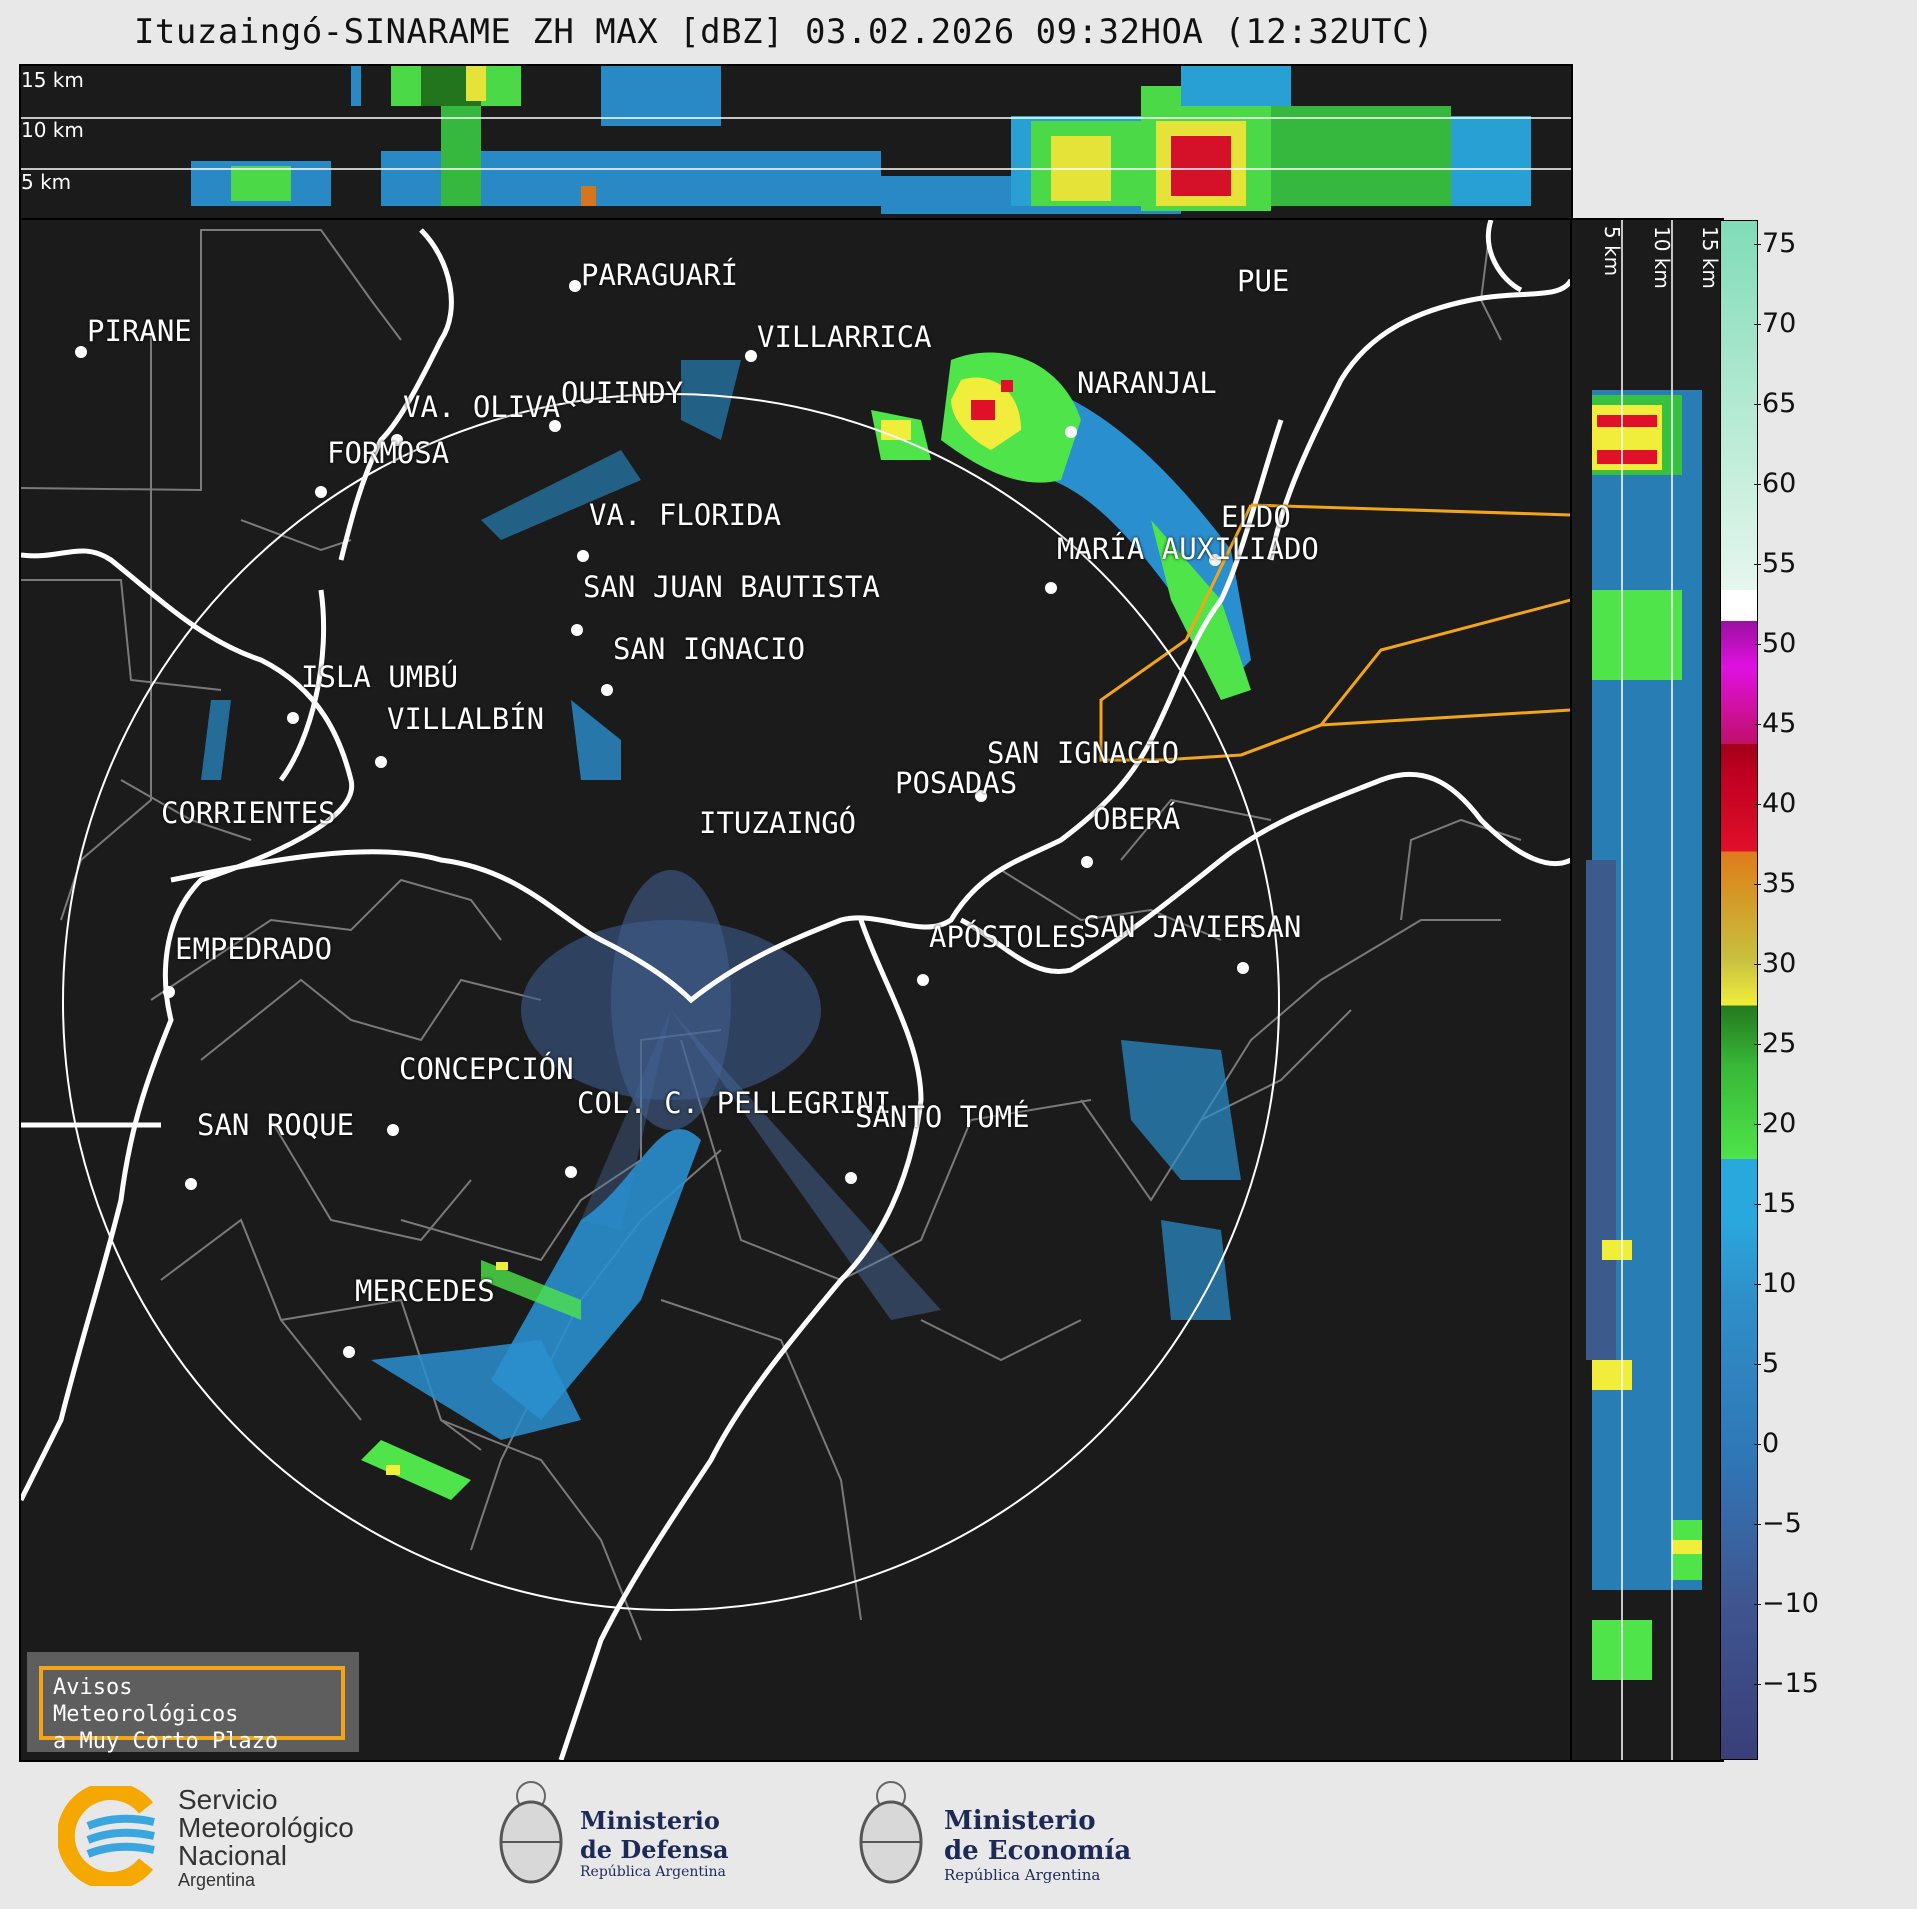  Describe the element at coordinates (482, 407) in the screenshot. I see `city-label-va-oliva: VA. OLIVA` at that location.